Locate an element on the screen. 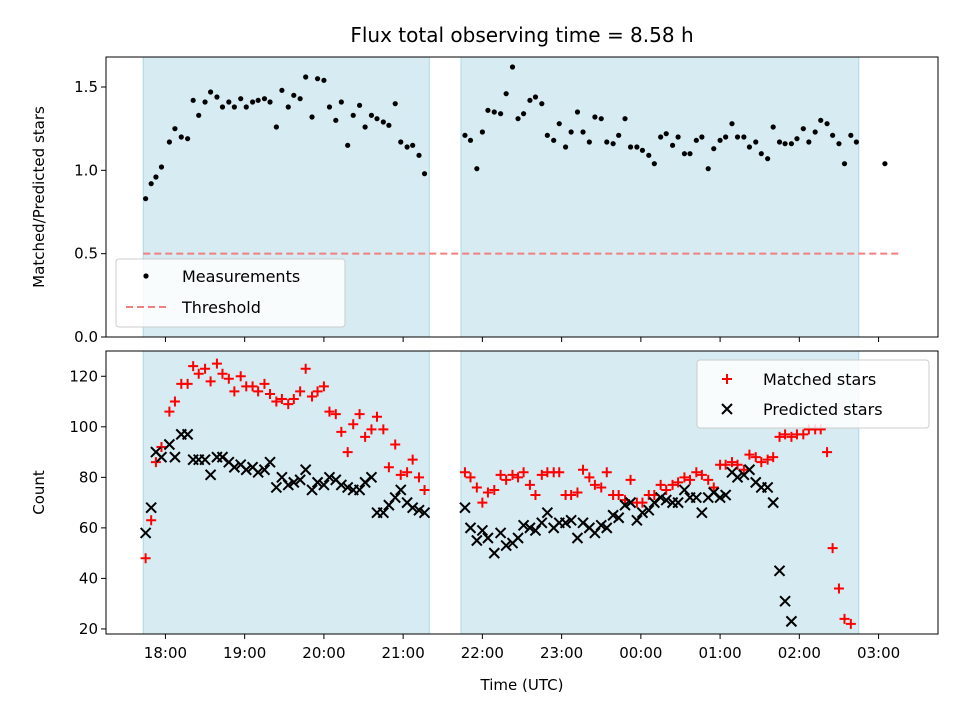  y-axis-title: Matched/Predicted stars is located at coordinates (39, 197).